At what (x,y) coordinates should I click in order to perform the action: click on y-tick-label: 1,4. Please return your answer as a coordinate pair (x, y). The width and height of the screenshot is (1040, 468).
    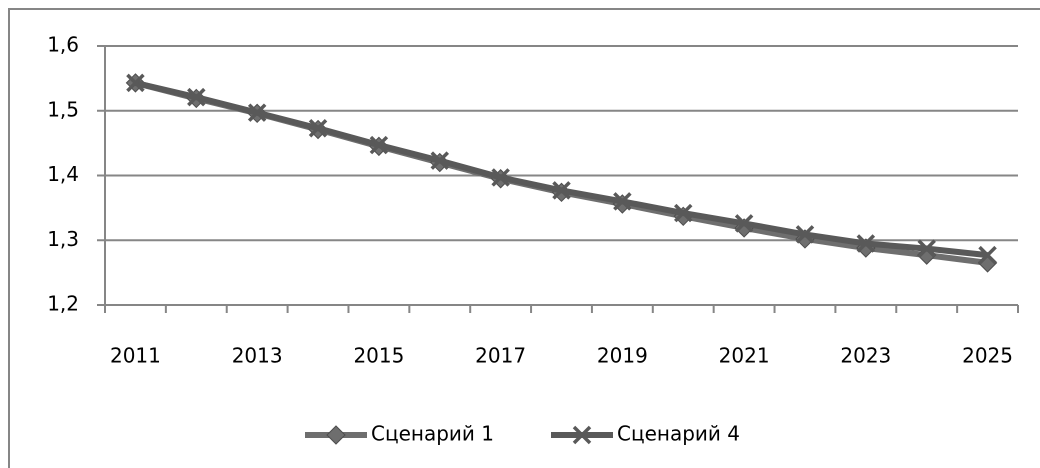
    Looking at the image, I should click on (63, 174).